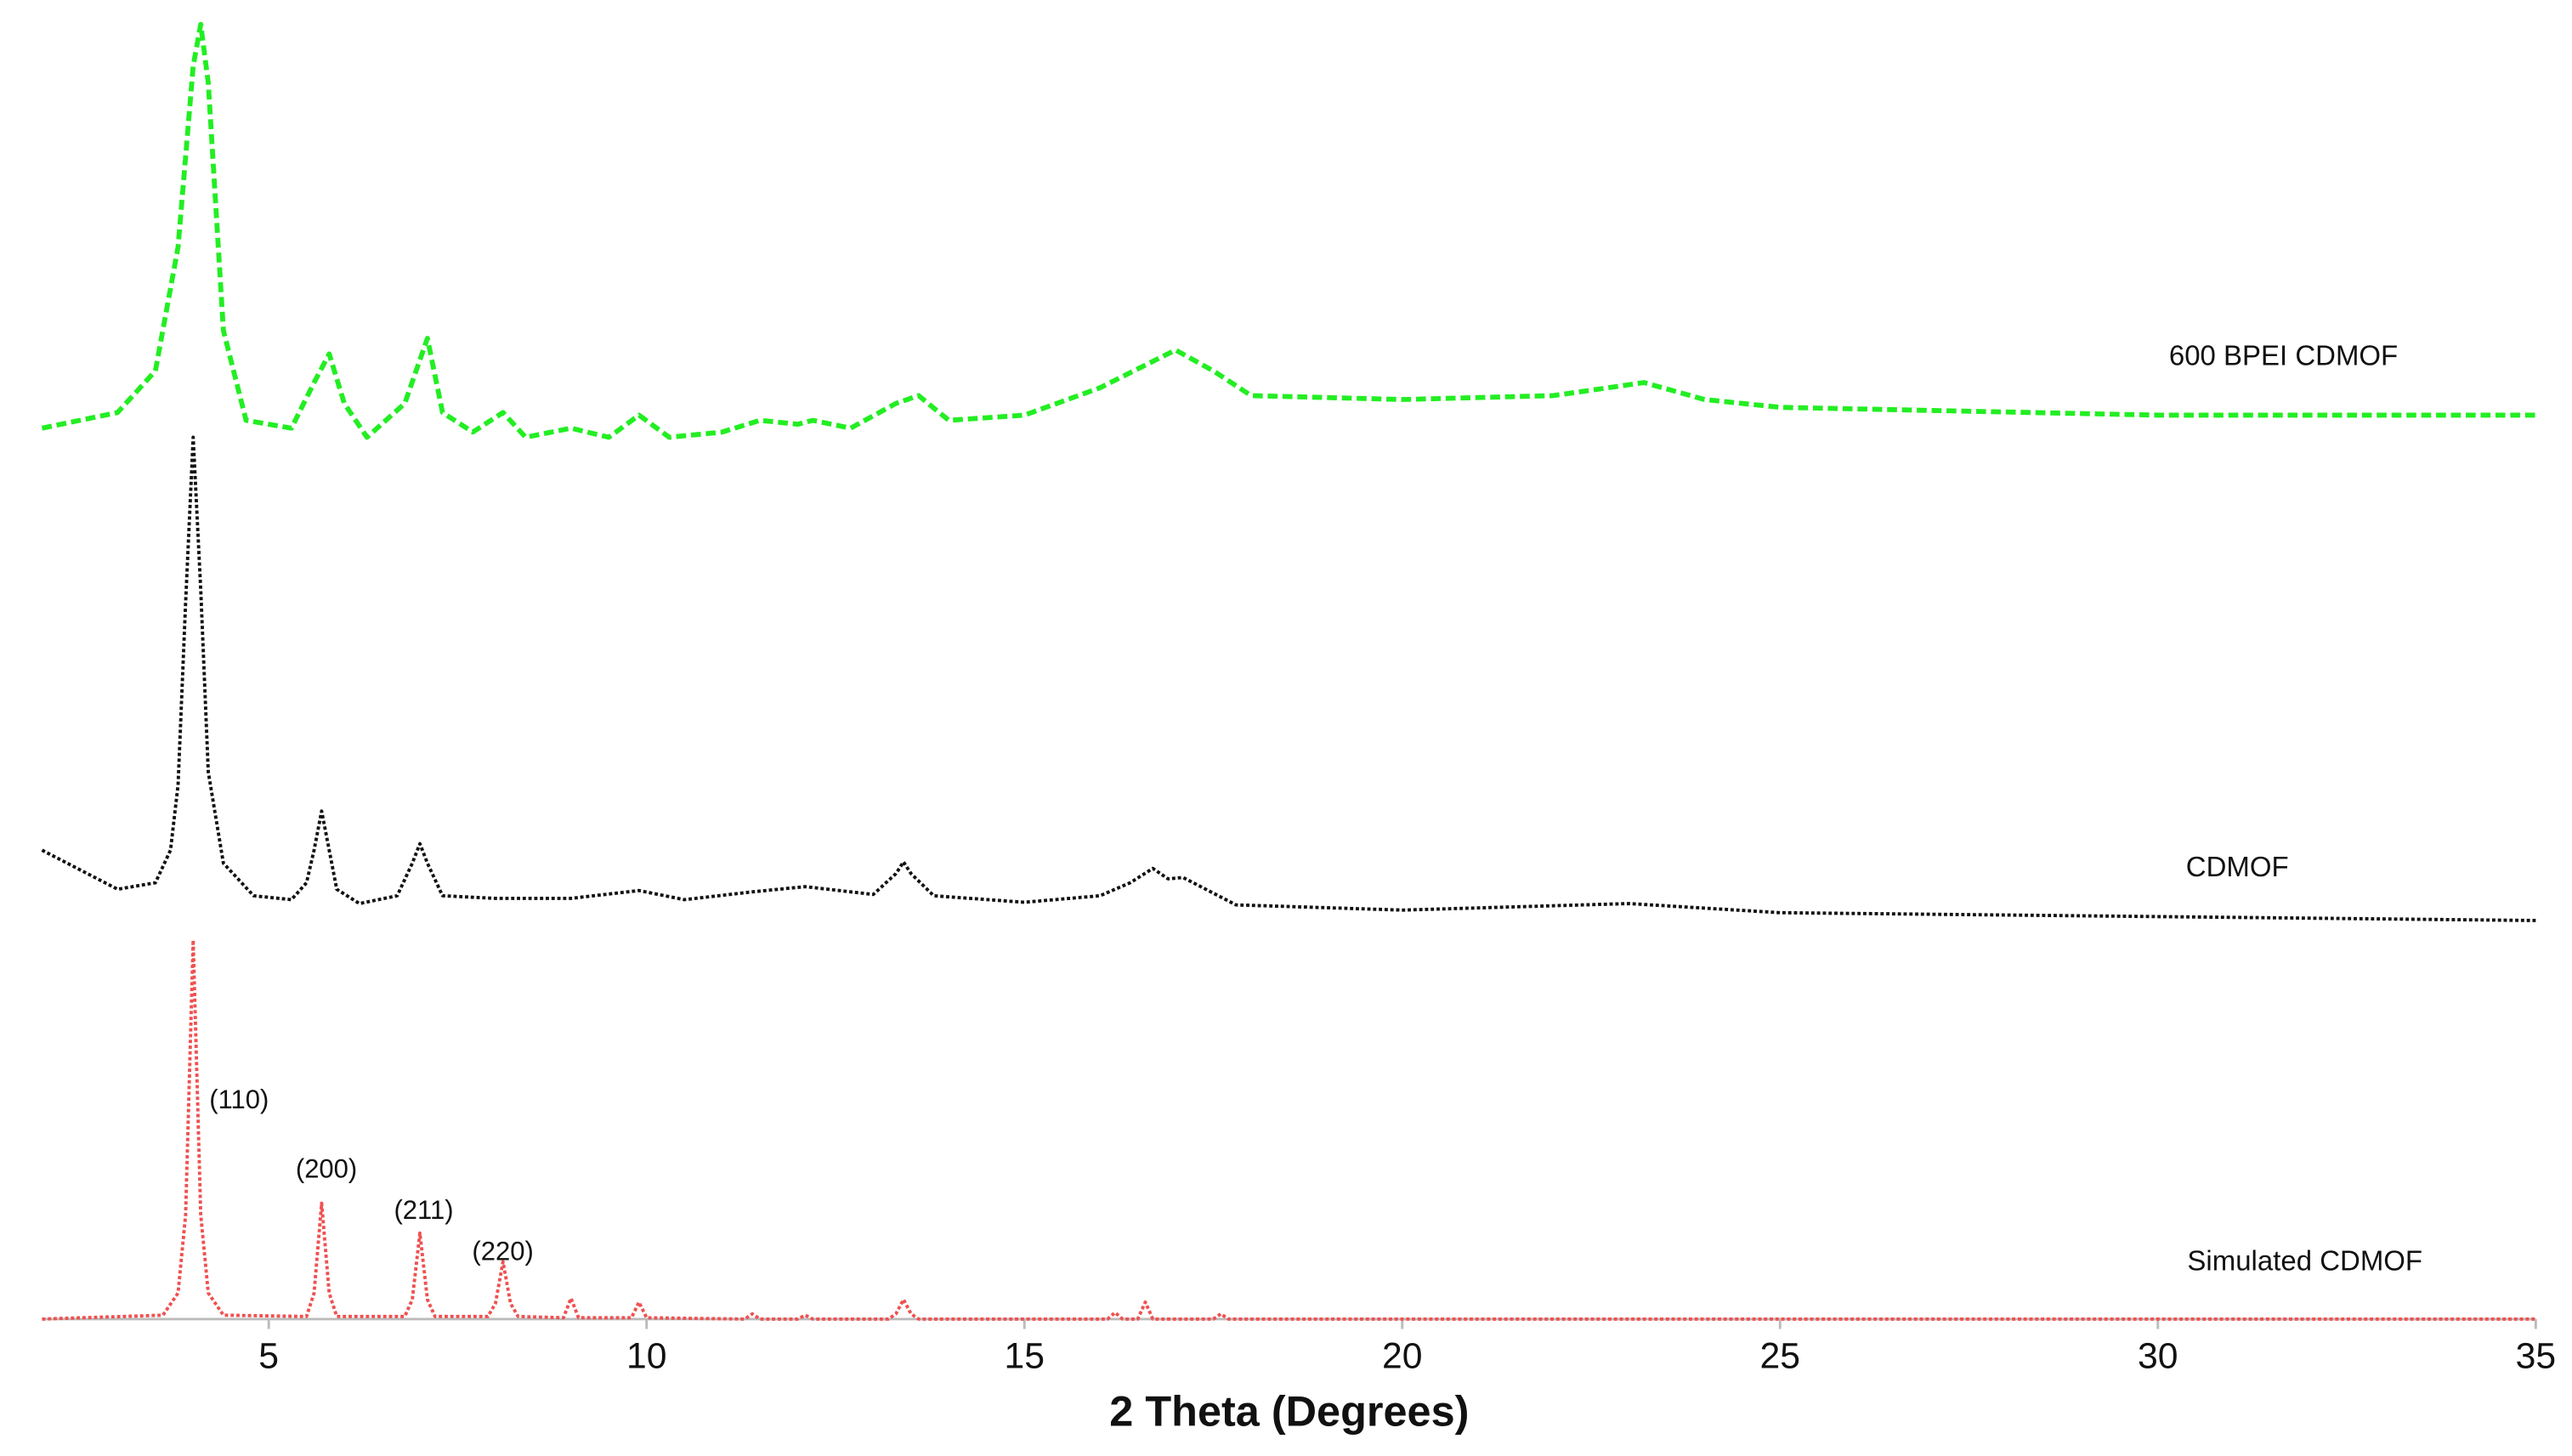 The height and width of the screenshot is (1456, 2572). What do you see at coordinates (268, 1356) in the screenshot?
I see `x-tick-label: 5` at bounding box center [268, 1356].